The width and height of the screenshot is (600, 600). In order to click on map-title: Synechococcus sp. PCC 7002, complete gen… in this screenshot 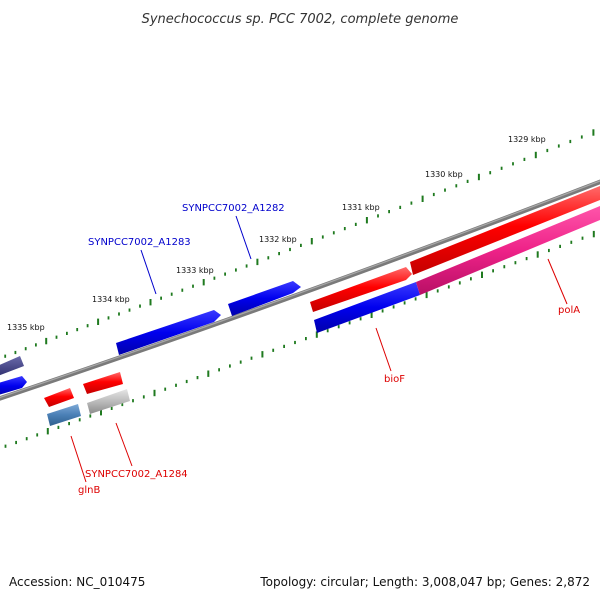, I will do `click(300, 19)`.